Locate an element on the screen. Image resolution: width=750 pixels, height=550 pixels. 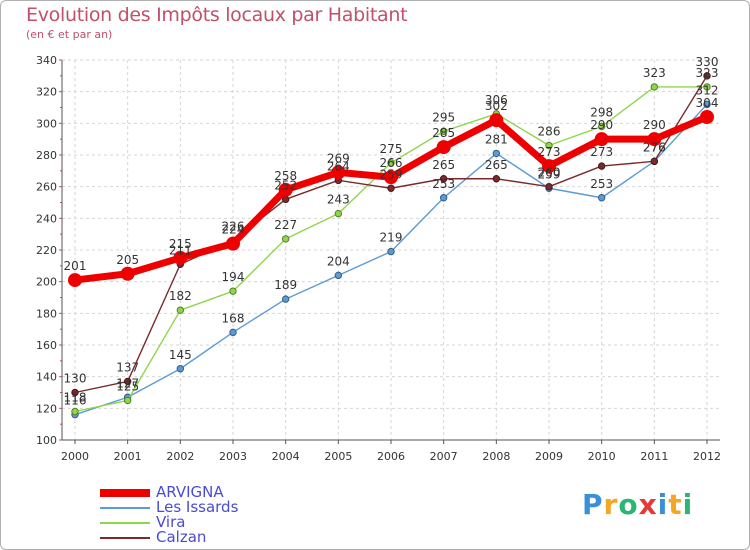
data-label: 215 is located at coordinates (180, 244).